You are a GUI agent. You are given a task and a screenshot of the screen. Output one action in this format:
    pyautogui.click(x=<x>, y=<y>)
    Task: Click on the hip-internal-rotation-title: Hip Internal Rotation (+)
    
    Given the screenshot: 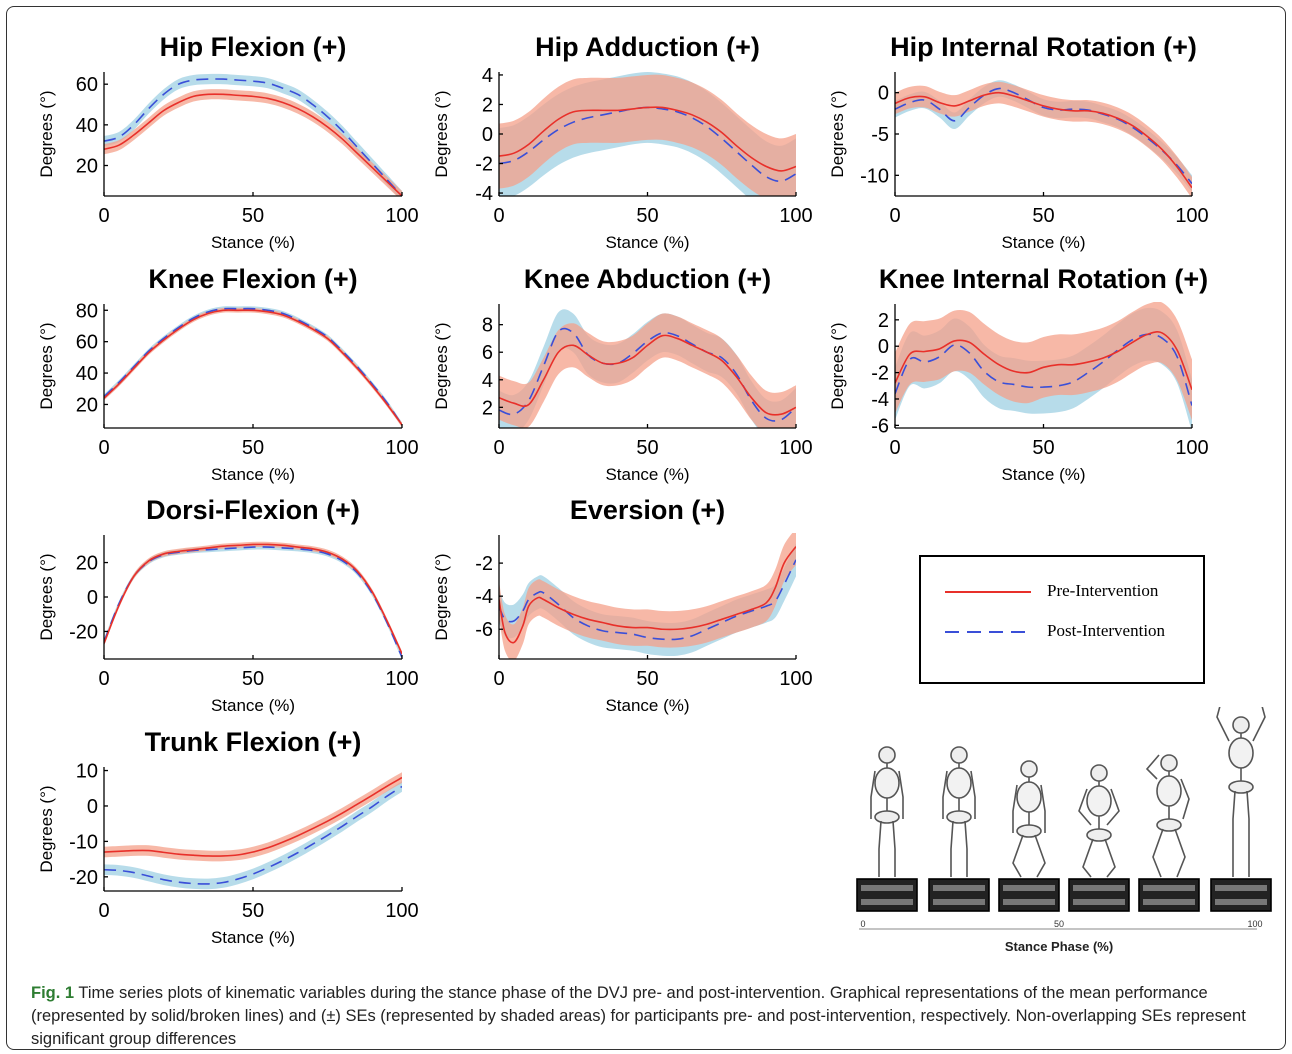 What is the action you would take?
    pyautogui.click(x=1043, y=47)
    